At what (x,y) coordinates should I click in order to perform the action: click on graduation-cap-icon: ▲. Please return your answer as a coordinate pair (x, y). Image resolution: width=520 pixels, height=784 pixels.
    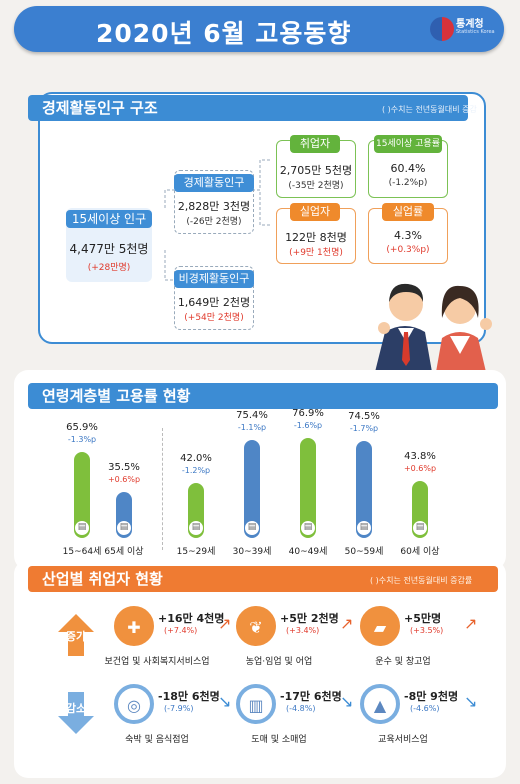
    Looking at the image, I should click on (380, 704).